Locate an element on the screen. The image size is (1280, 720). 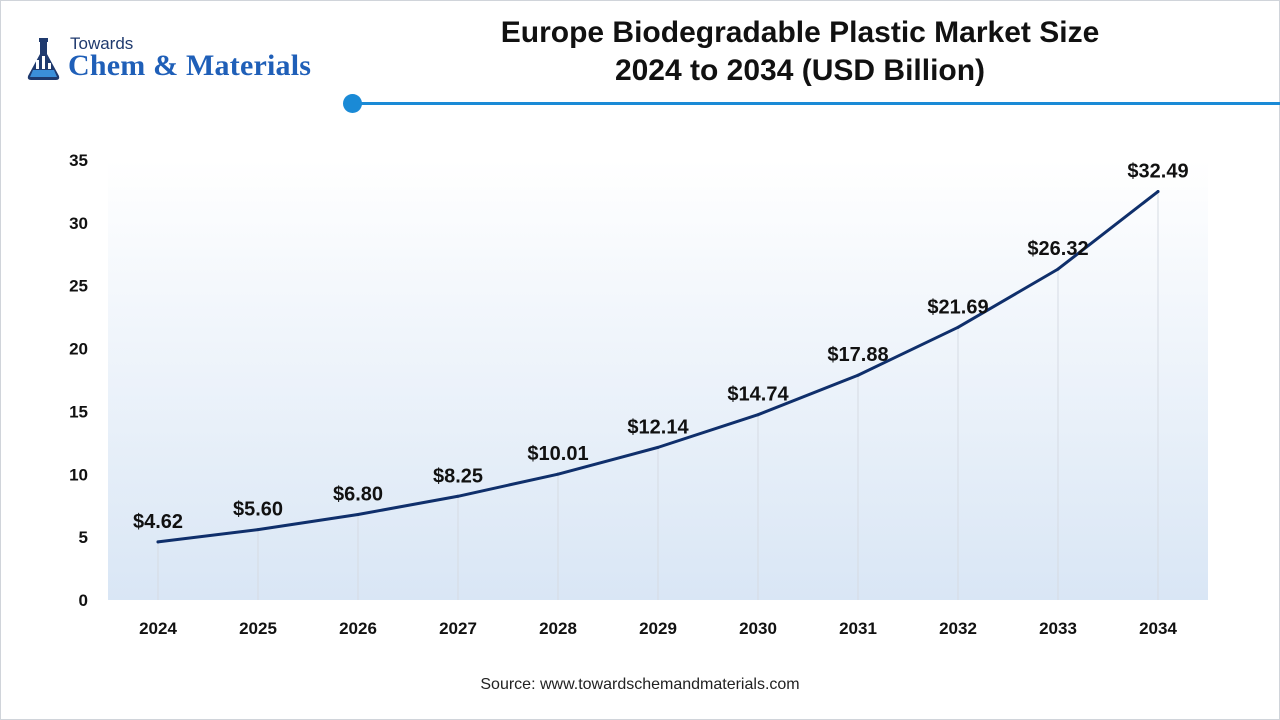
data-point-2031 is located at coordinates (858, 375).